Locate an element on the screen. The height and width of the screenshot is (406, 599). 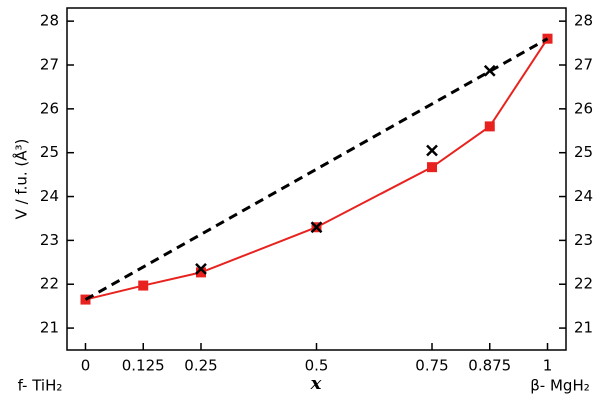
left-end-label: f- TiH₂ is located at coordinates (40, 386).